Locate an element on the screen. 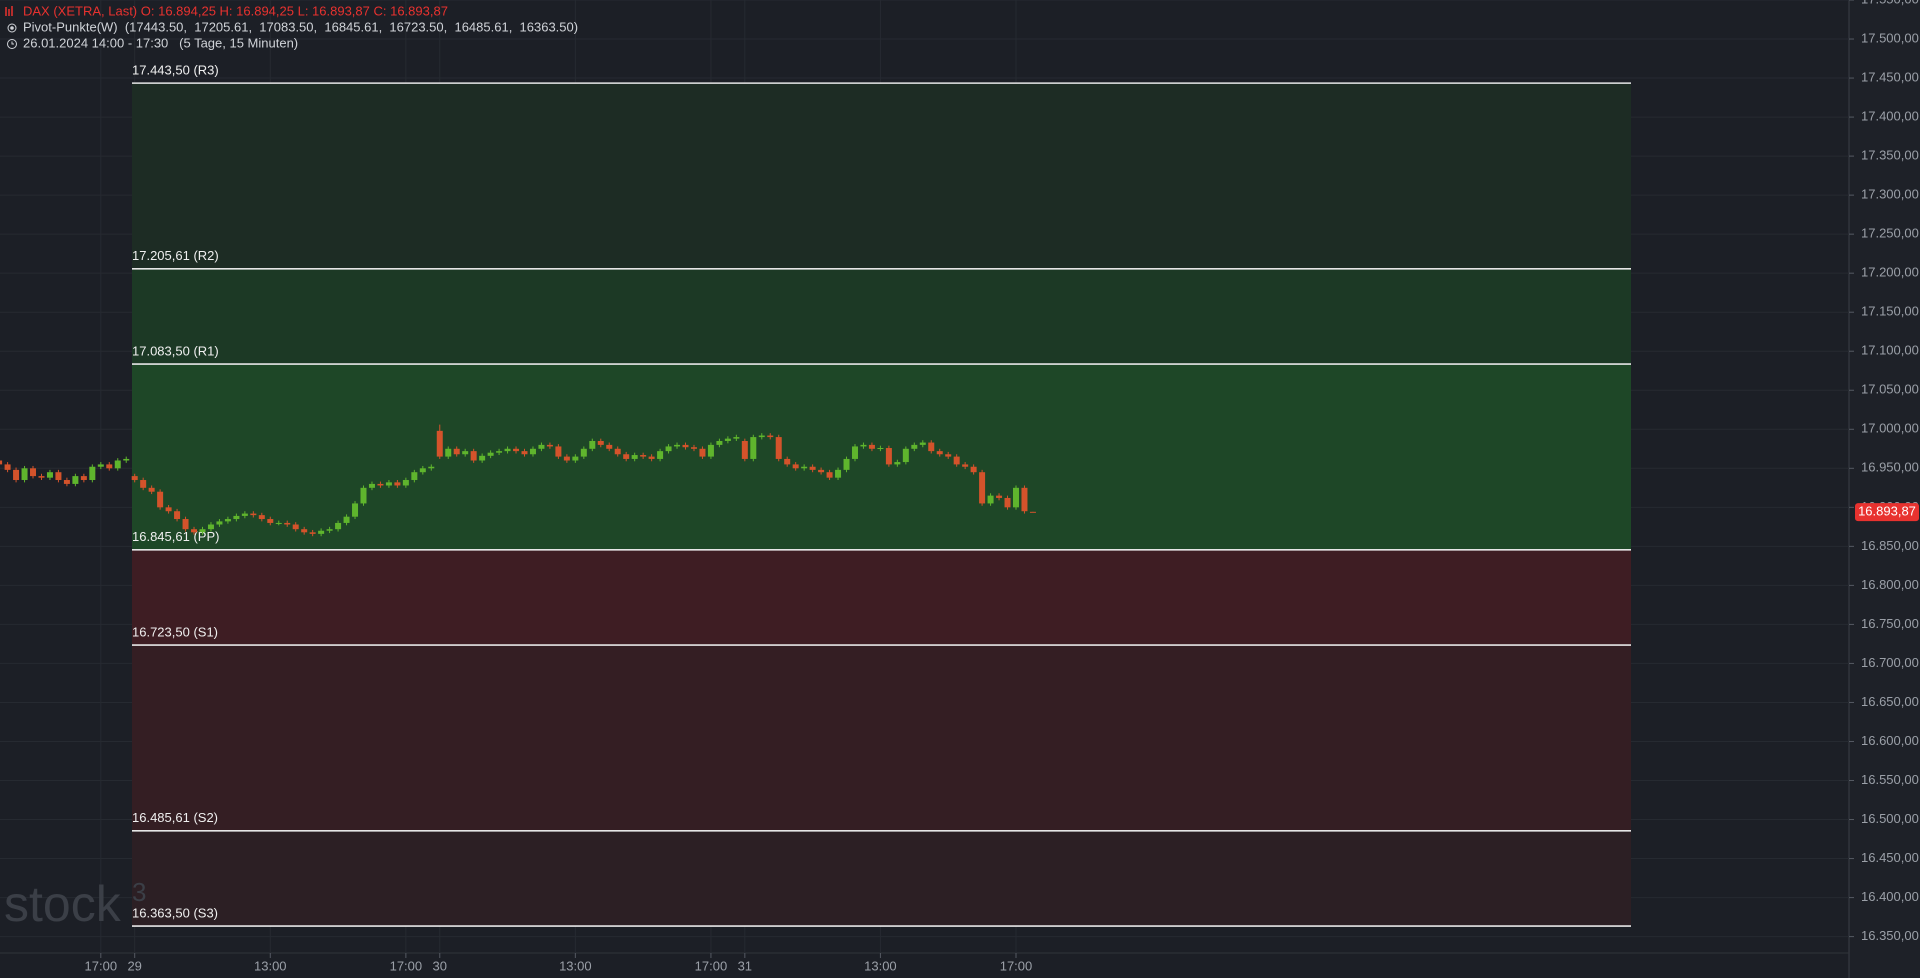 Image resolution: width=1920 pixels, height=978 pixels. x-tick-label: 31 is located at coordinates (745, 965).